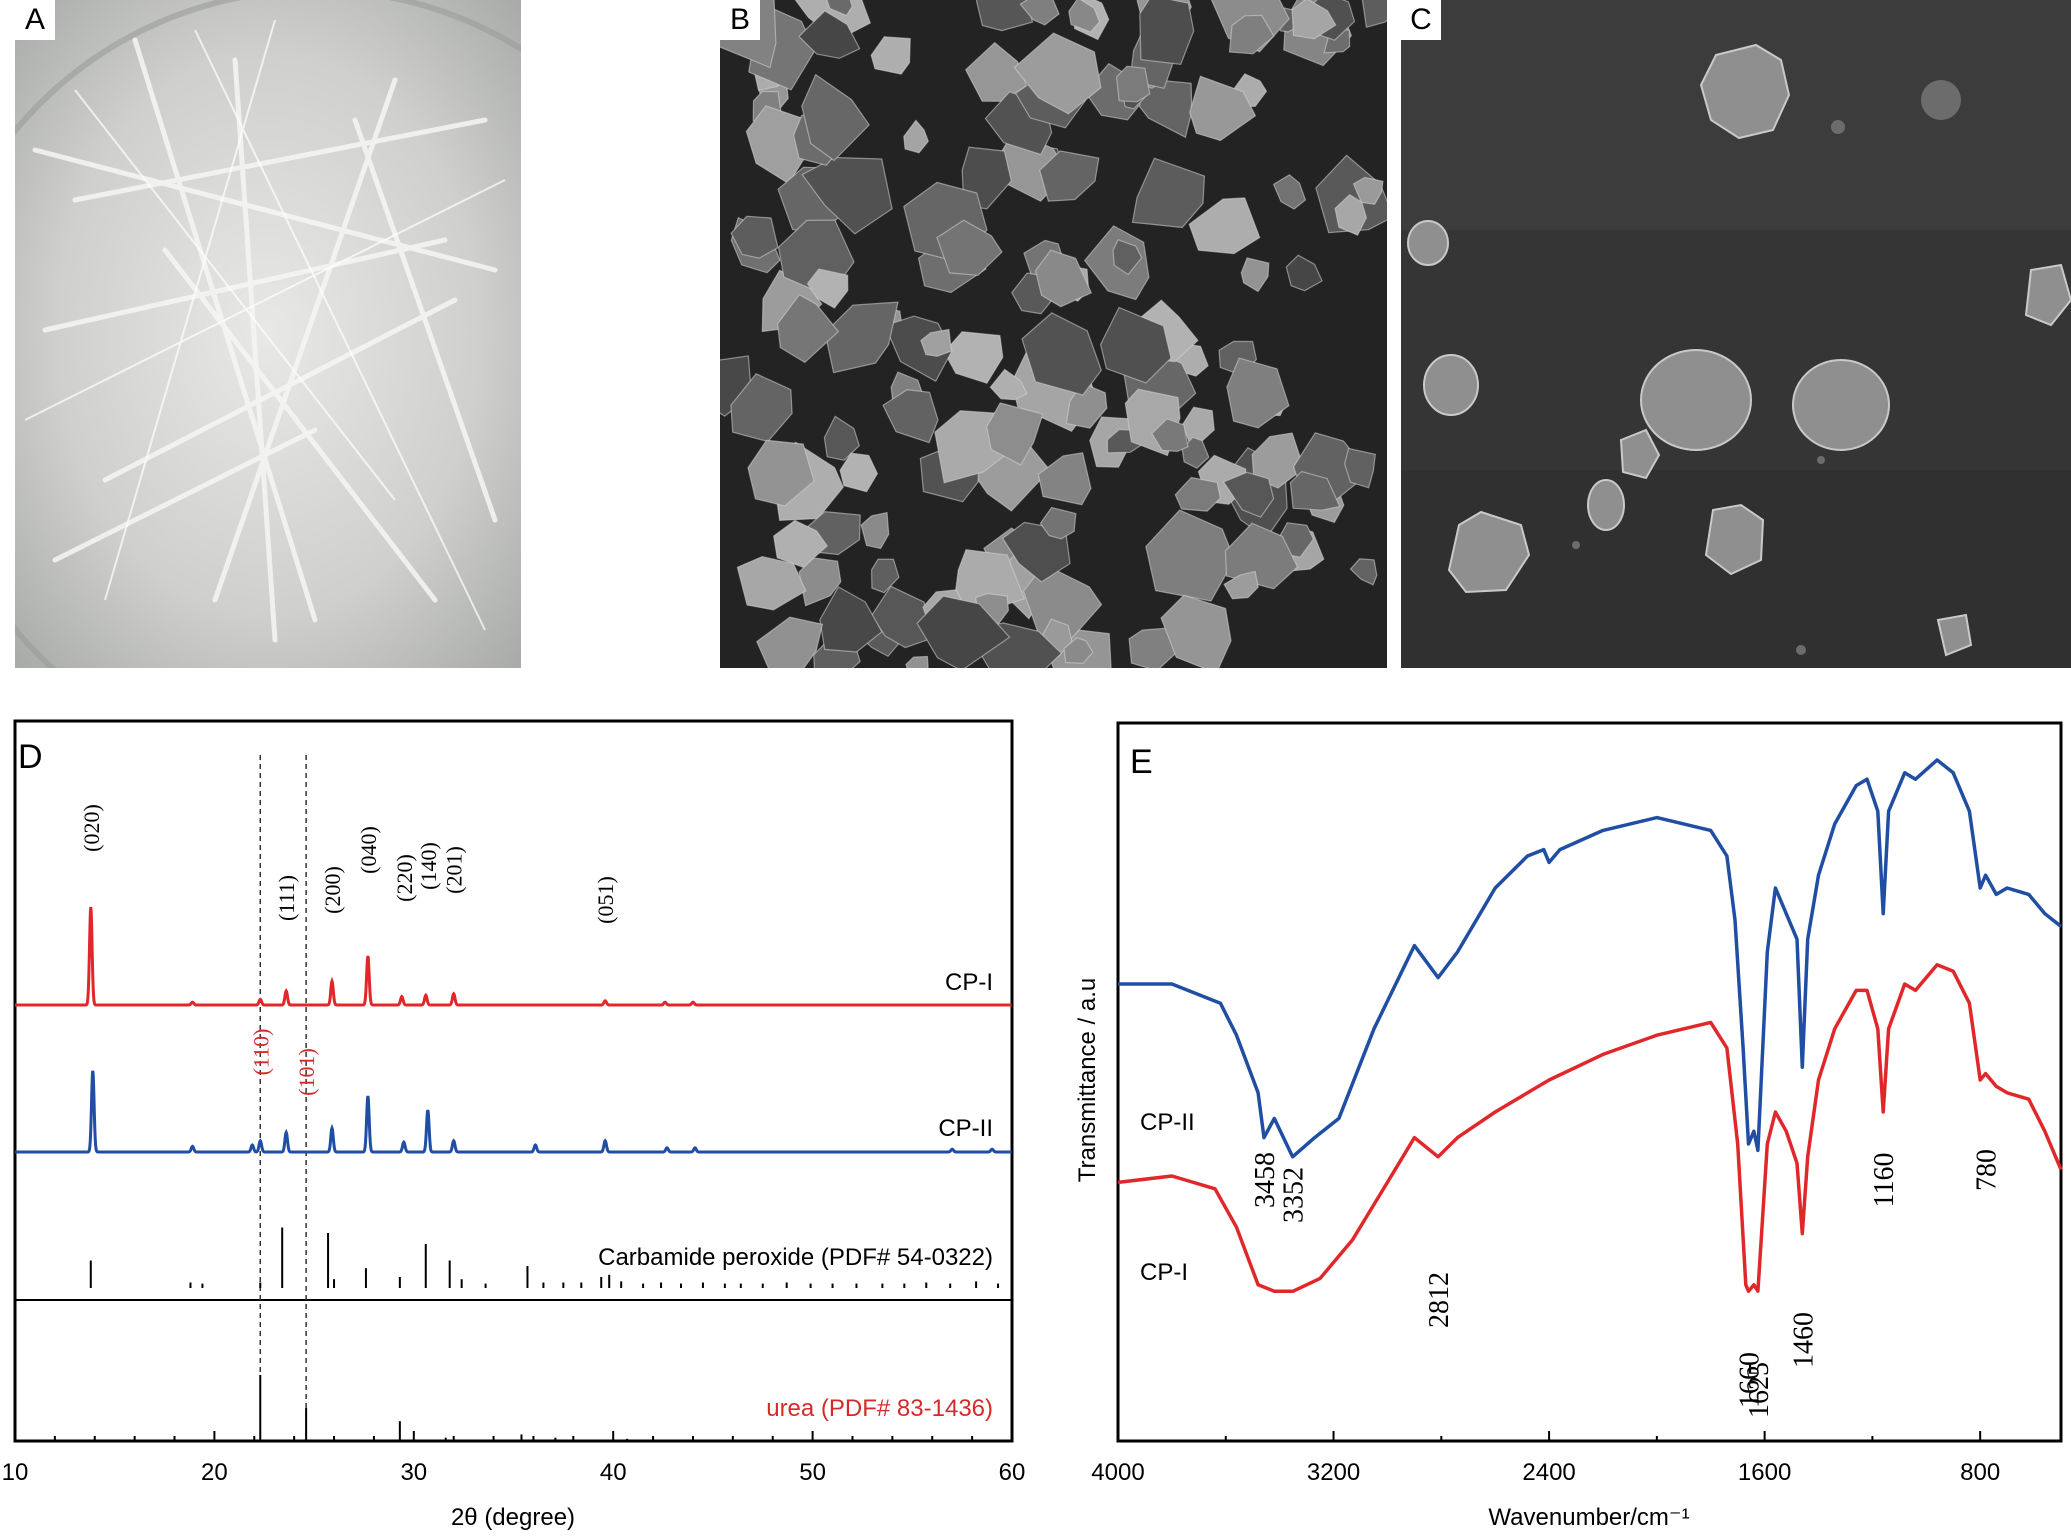 The width and height of the screenshot is (2071, 1536). I want to click on sem-image-cp1, so click(1053, 334).